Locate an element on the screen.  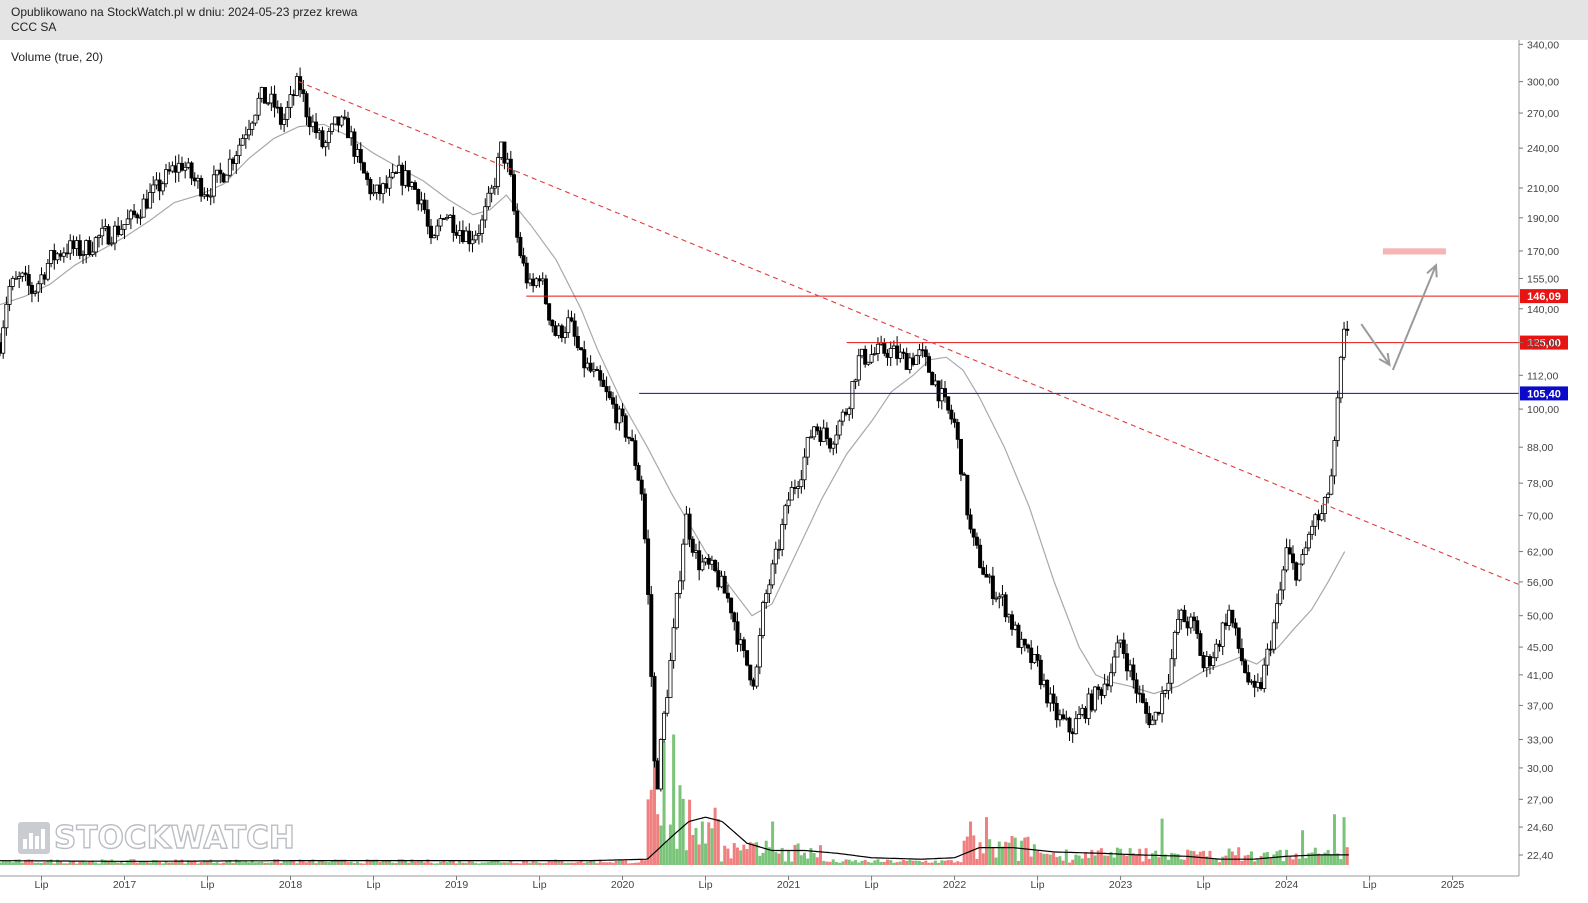
y-tick-label: 300,00 is located at coordinates (1543, 83).